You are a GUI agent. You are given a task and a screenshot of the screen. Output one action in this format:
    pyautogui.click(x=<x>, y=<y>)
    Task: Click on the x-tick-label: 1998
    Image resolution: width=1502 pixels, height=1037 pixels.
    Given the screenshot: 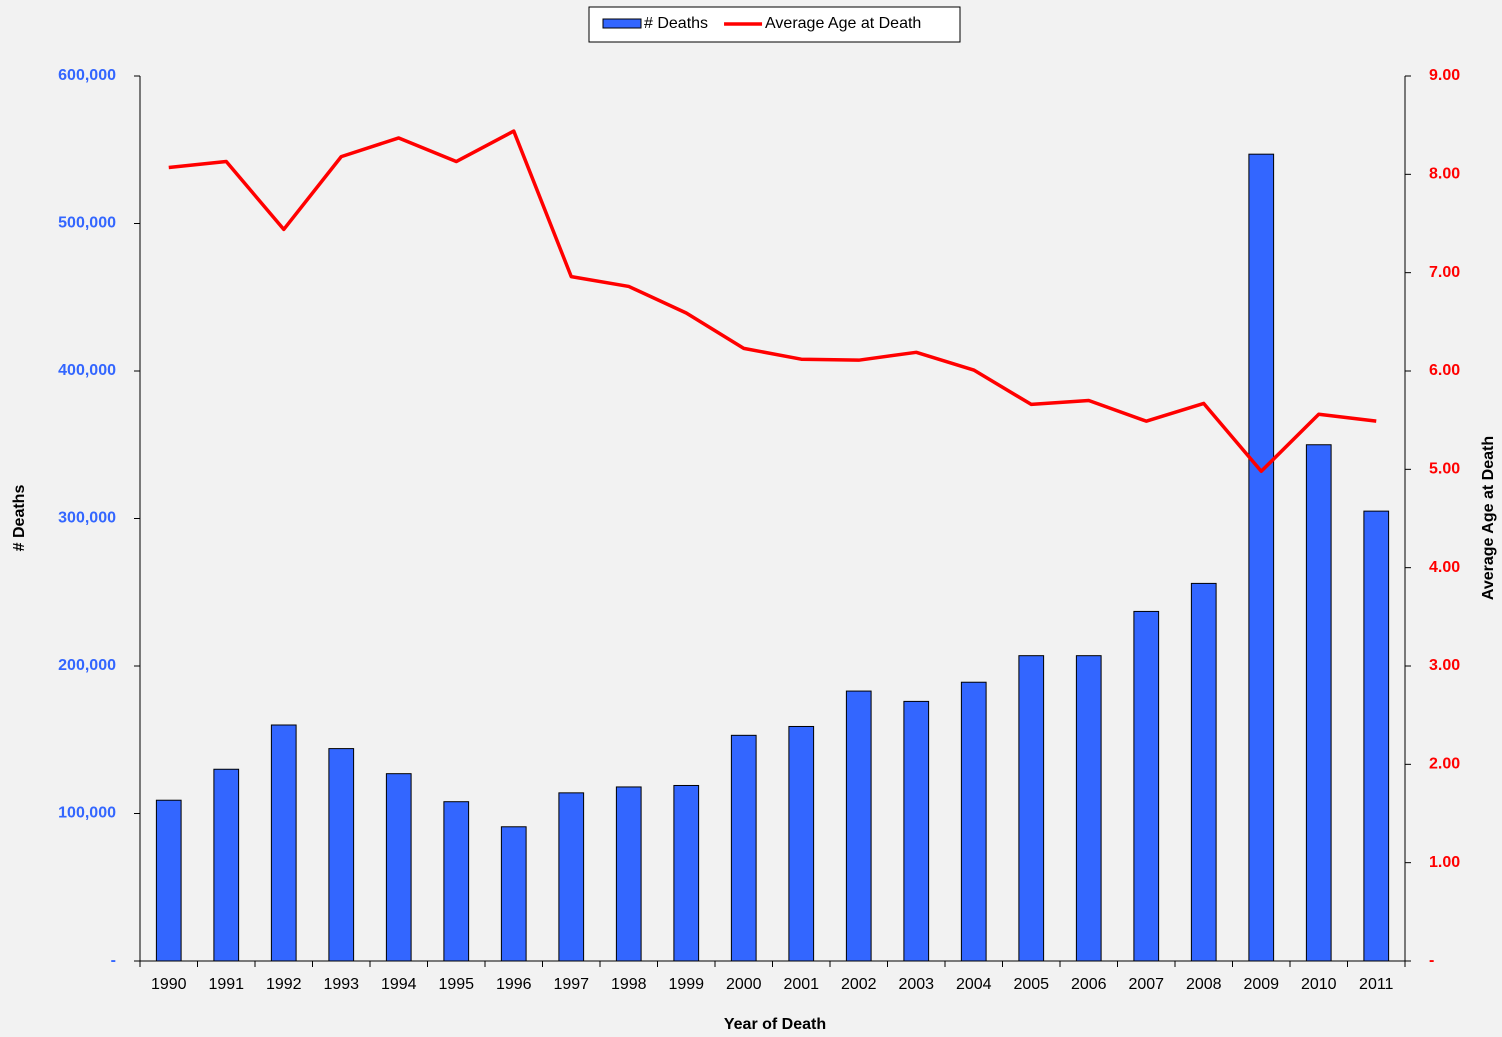 What is the action you would take?
    pyautogui.click(x=629, y=984)
    